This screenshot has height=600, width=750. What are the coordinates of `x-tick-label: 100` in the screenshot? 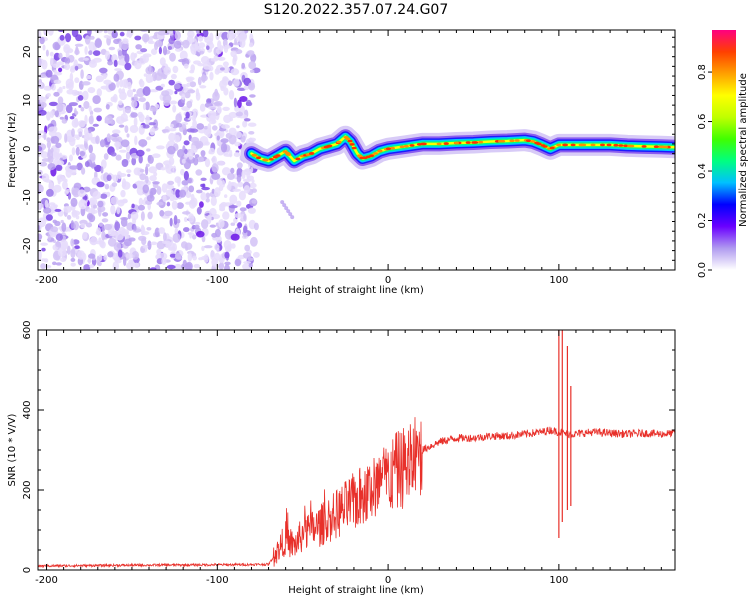 It's located at (558, 280).